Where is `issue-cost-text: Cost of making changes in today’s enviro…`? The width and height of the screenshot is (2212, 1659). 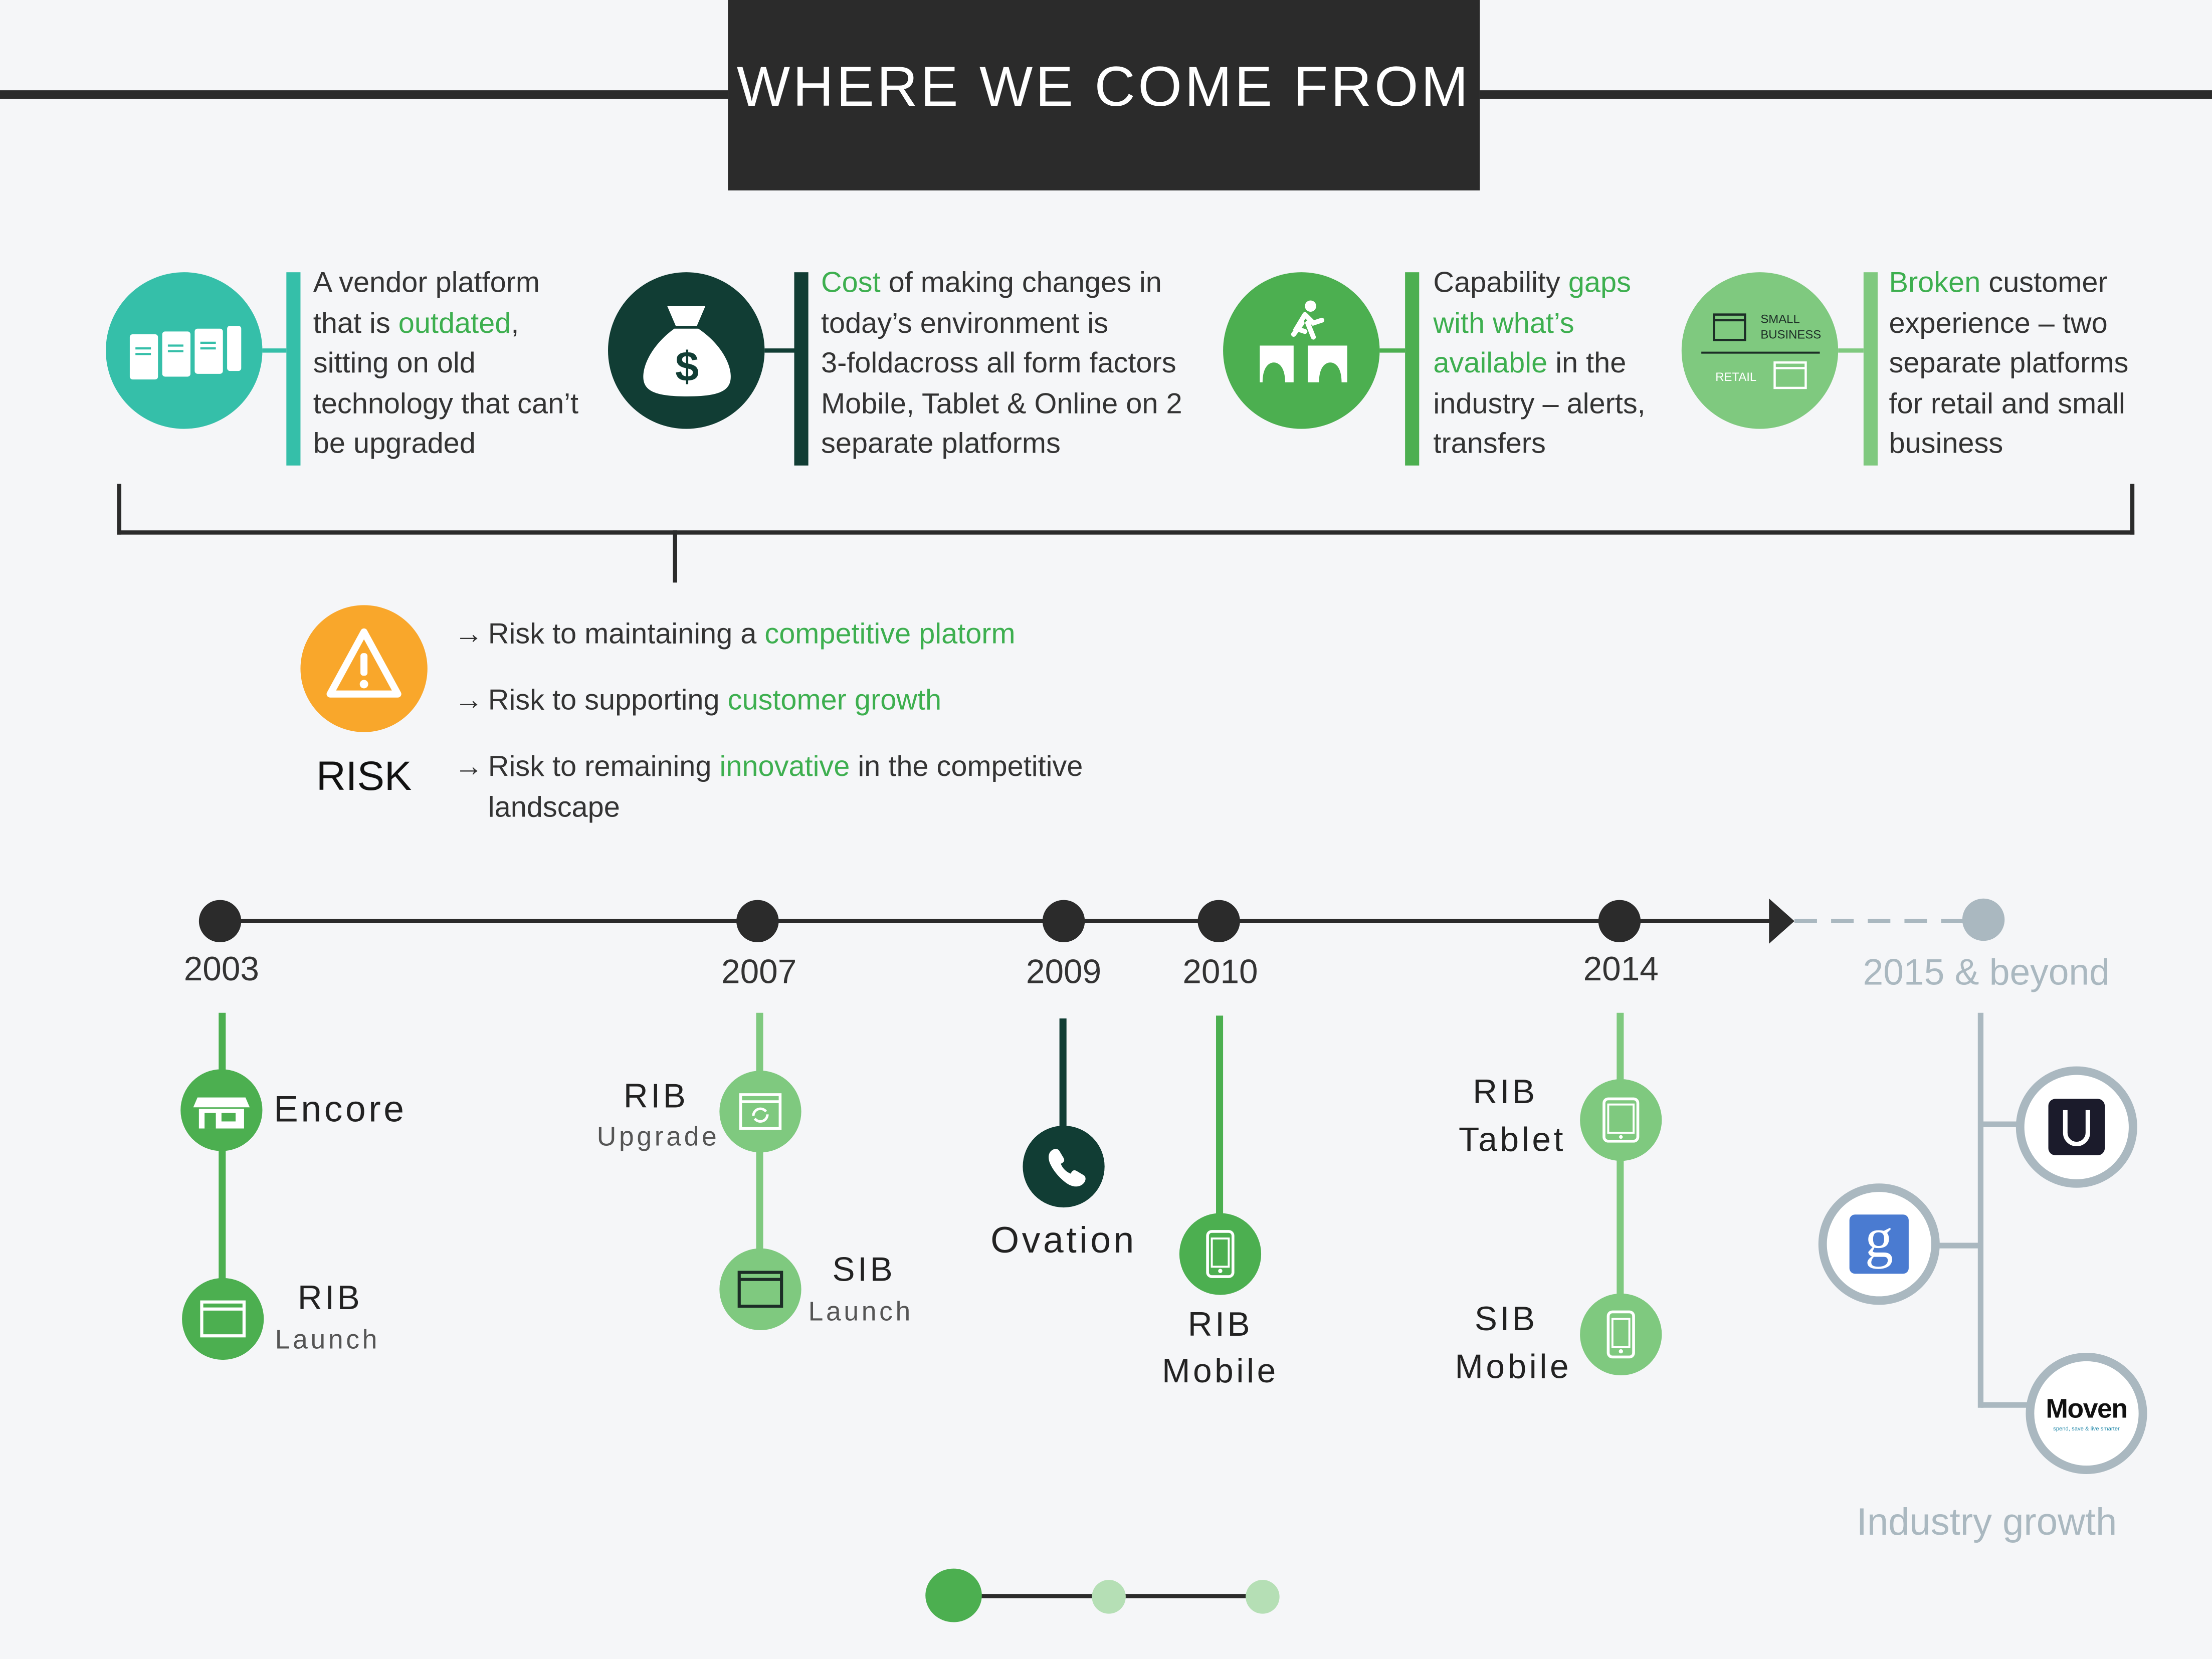 issue-cost-text: Cost of making changes in today’s enviro… is located at coordinates (1001, 363).